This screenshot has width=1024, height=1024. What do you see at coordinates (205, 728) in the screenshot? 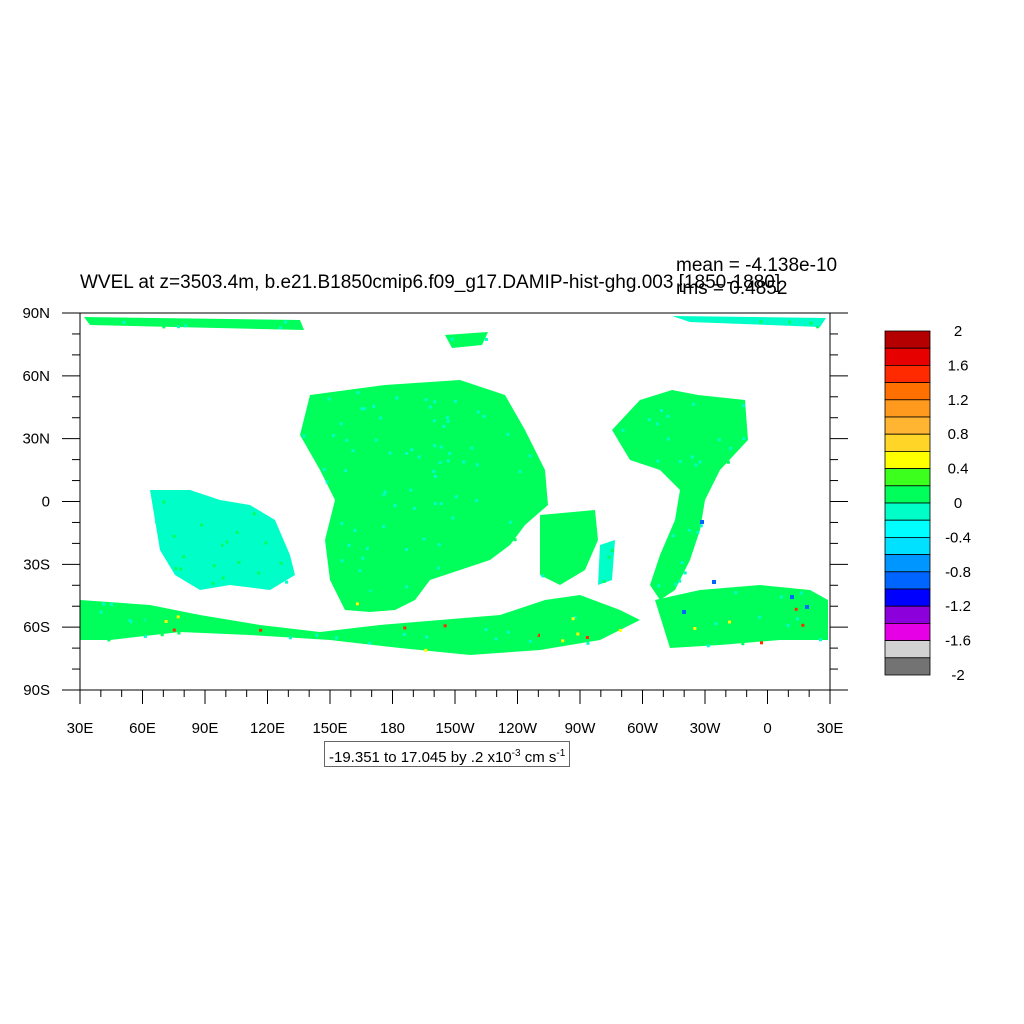
I see `lon-tick-label: 90E` at bounding box center [205, 728].